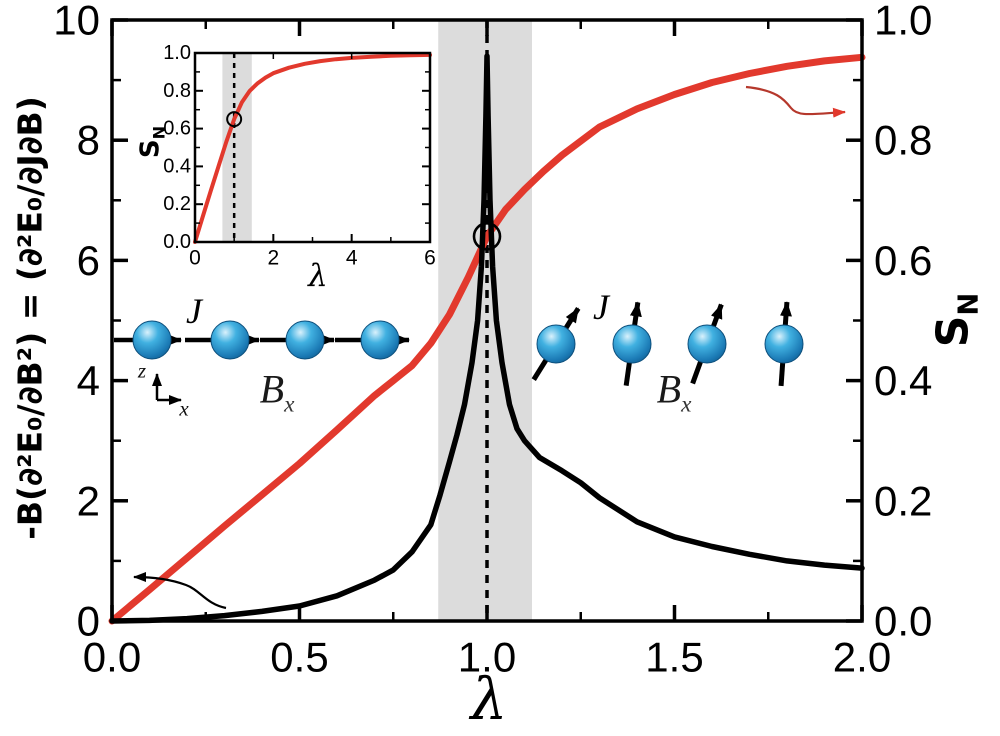  What do you see at coordinates (903, 260) in the screenshot?
I see `yright-tick-label: 0.6` at bounding box center [903, 260].